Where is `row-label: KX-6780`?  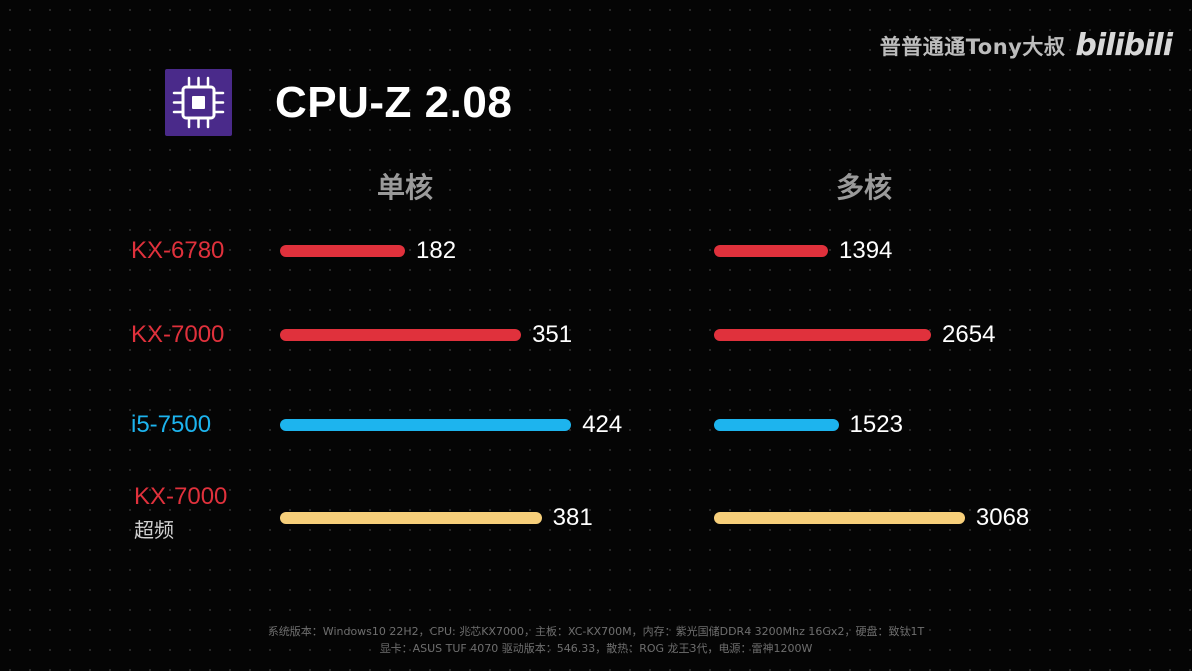
row-label: KX-6780 is located at coordinates (178, 250).